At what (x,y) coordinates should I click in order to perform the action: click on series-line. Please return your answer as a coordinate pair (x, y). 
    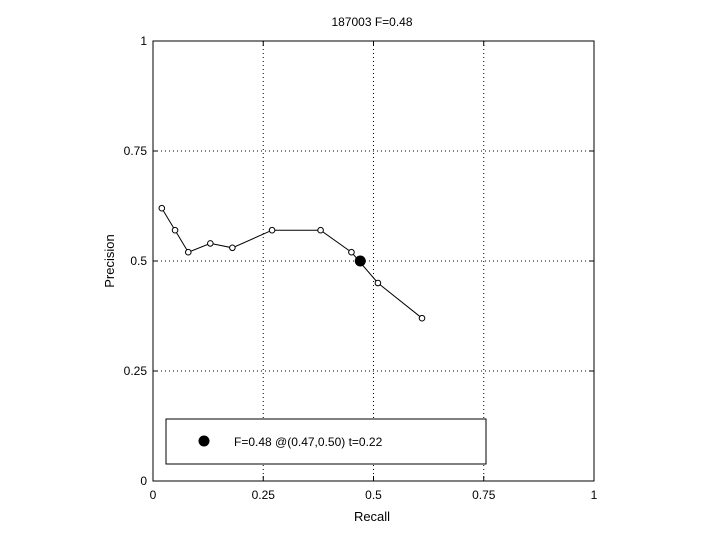
    Looking at the image, I should click on (292, 263).